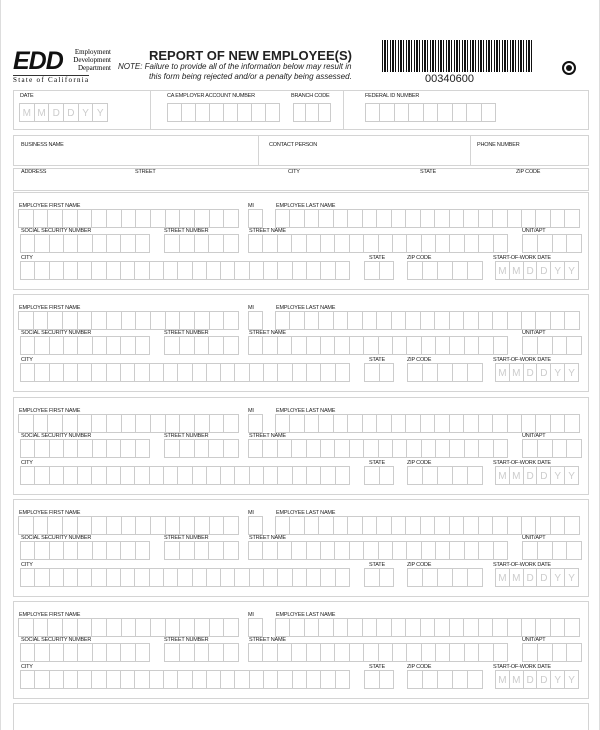 The width and height of the screenshot is (600, 730). I want to click on ssn-input, so click(85, 550).